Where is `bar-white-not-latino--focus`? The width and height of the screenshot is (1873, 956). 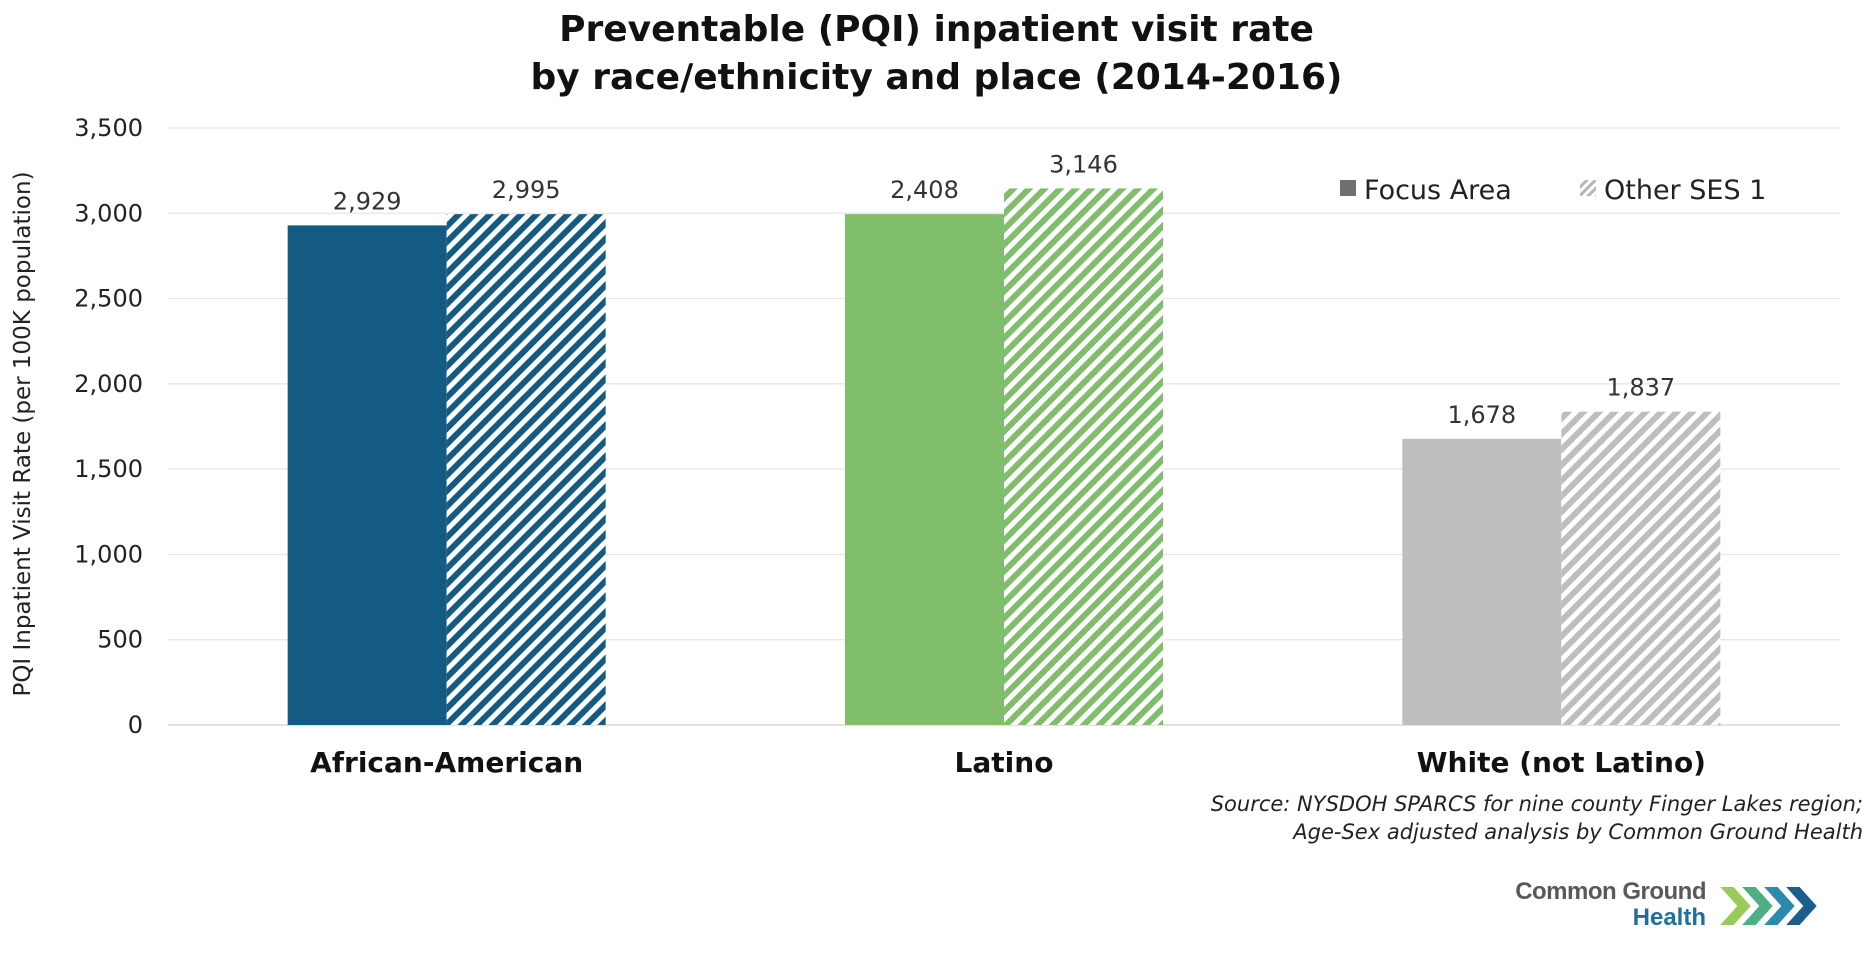 bar-white-not-latino--focus is located at coordinates (1482, 581).